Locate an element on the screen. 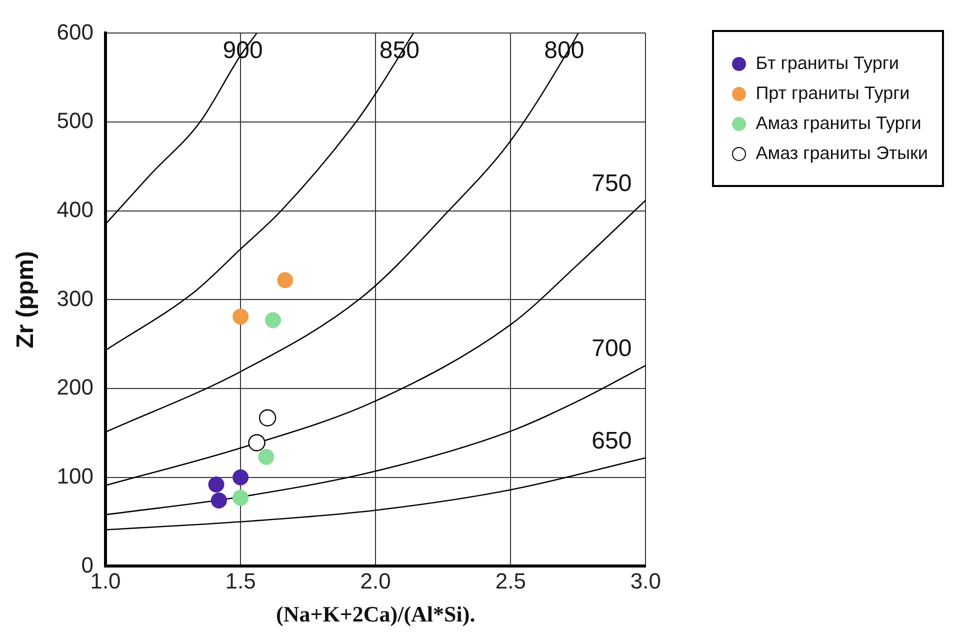 The image size is (960, 641). legend-label: Прт граниты Турги is located at coordinates (833, 93).